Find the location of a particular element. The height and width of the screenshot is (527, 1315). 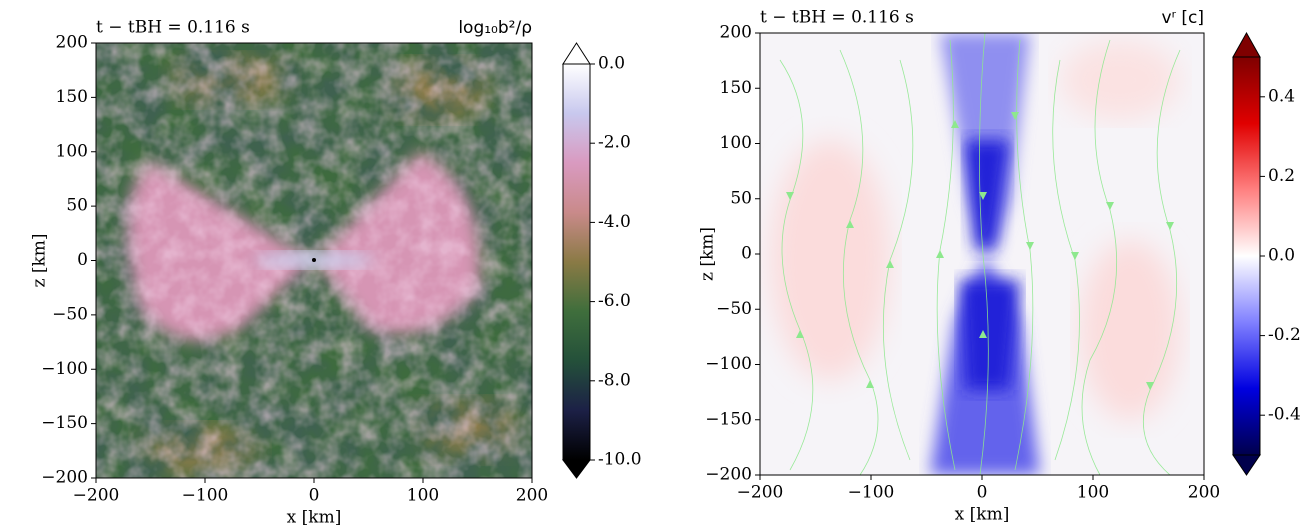

colorbar-label: log₁₀b²/ρ is located at coordinates (495, 28).